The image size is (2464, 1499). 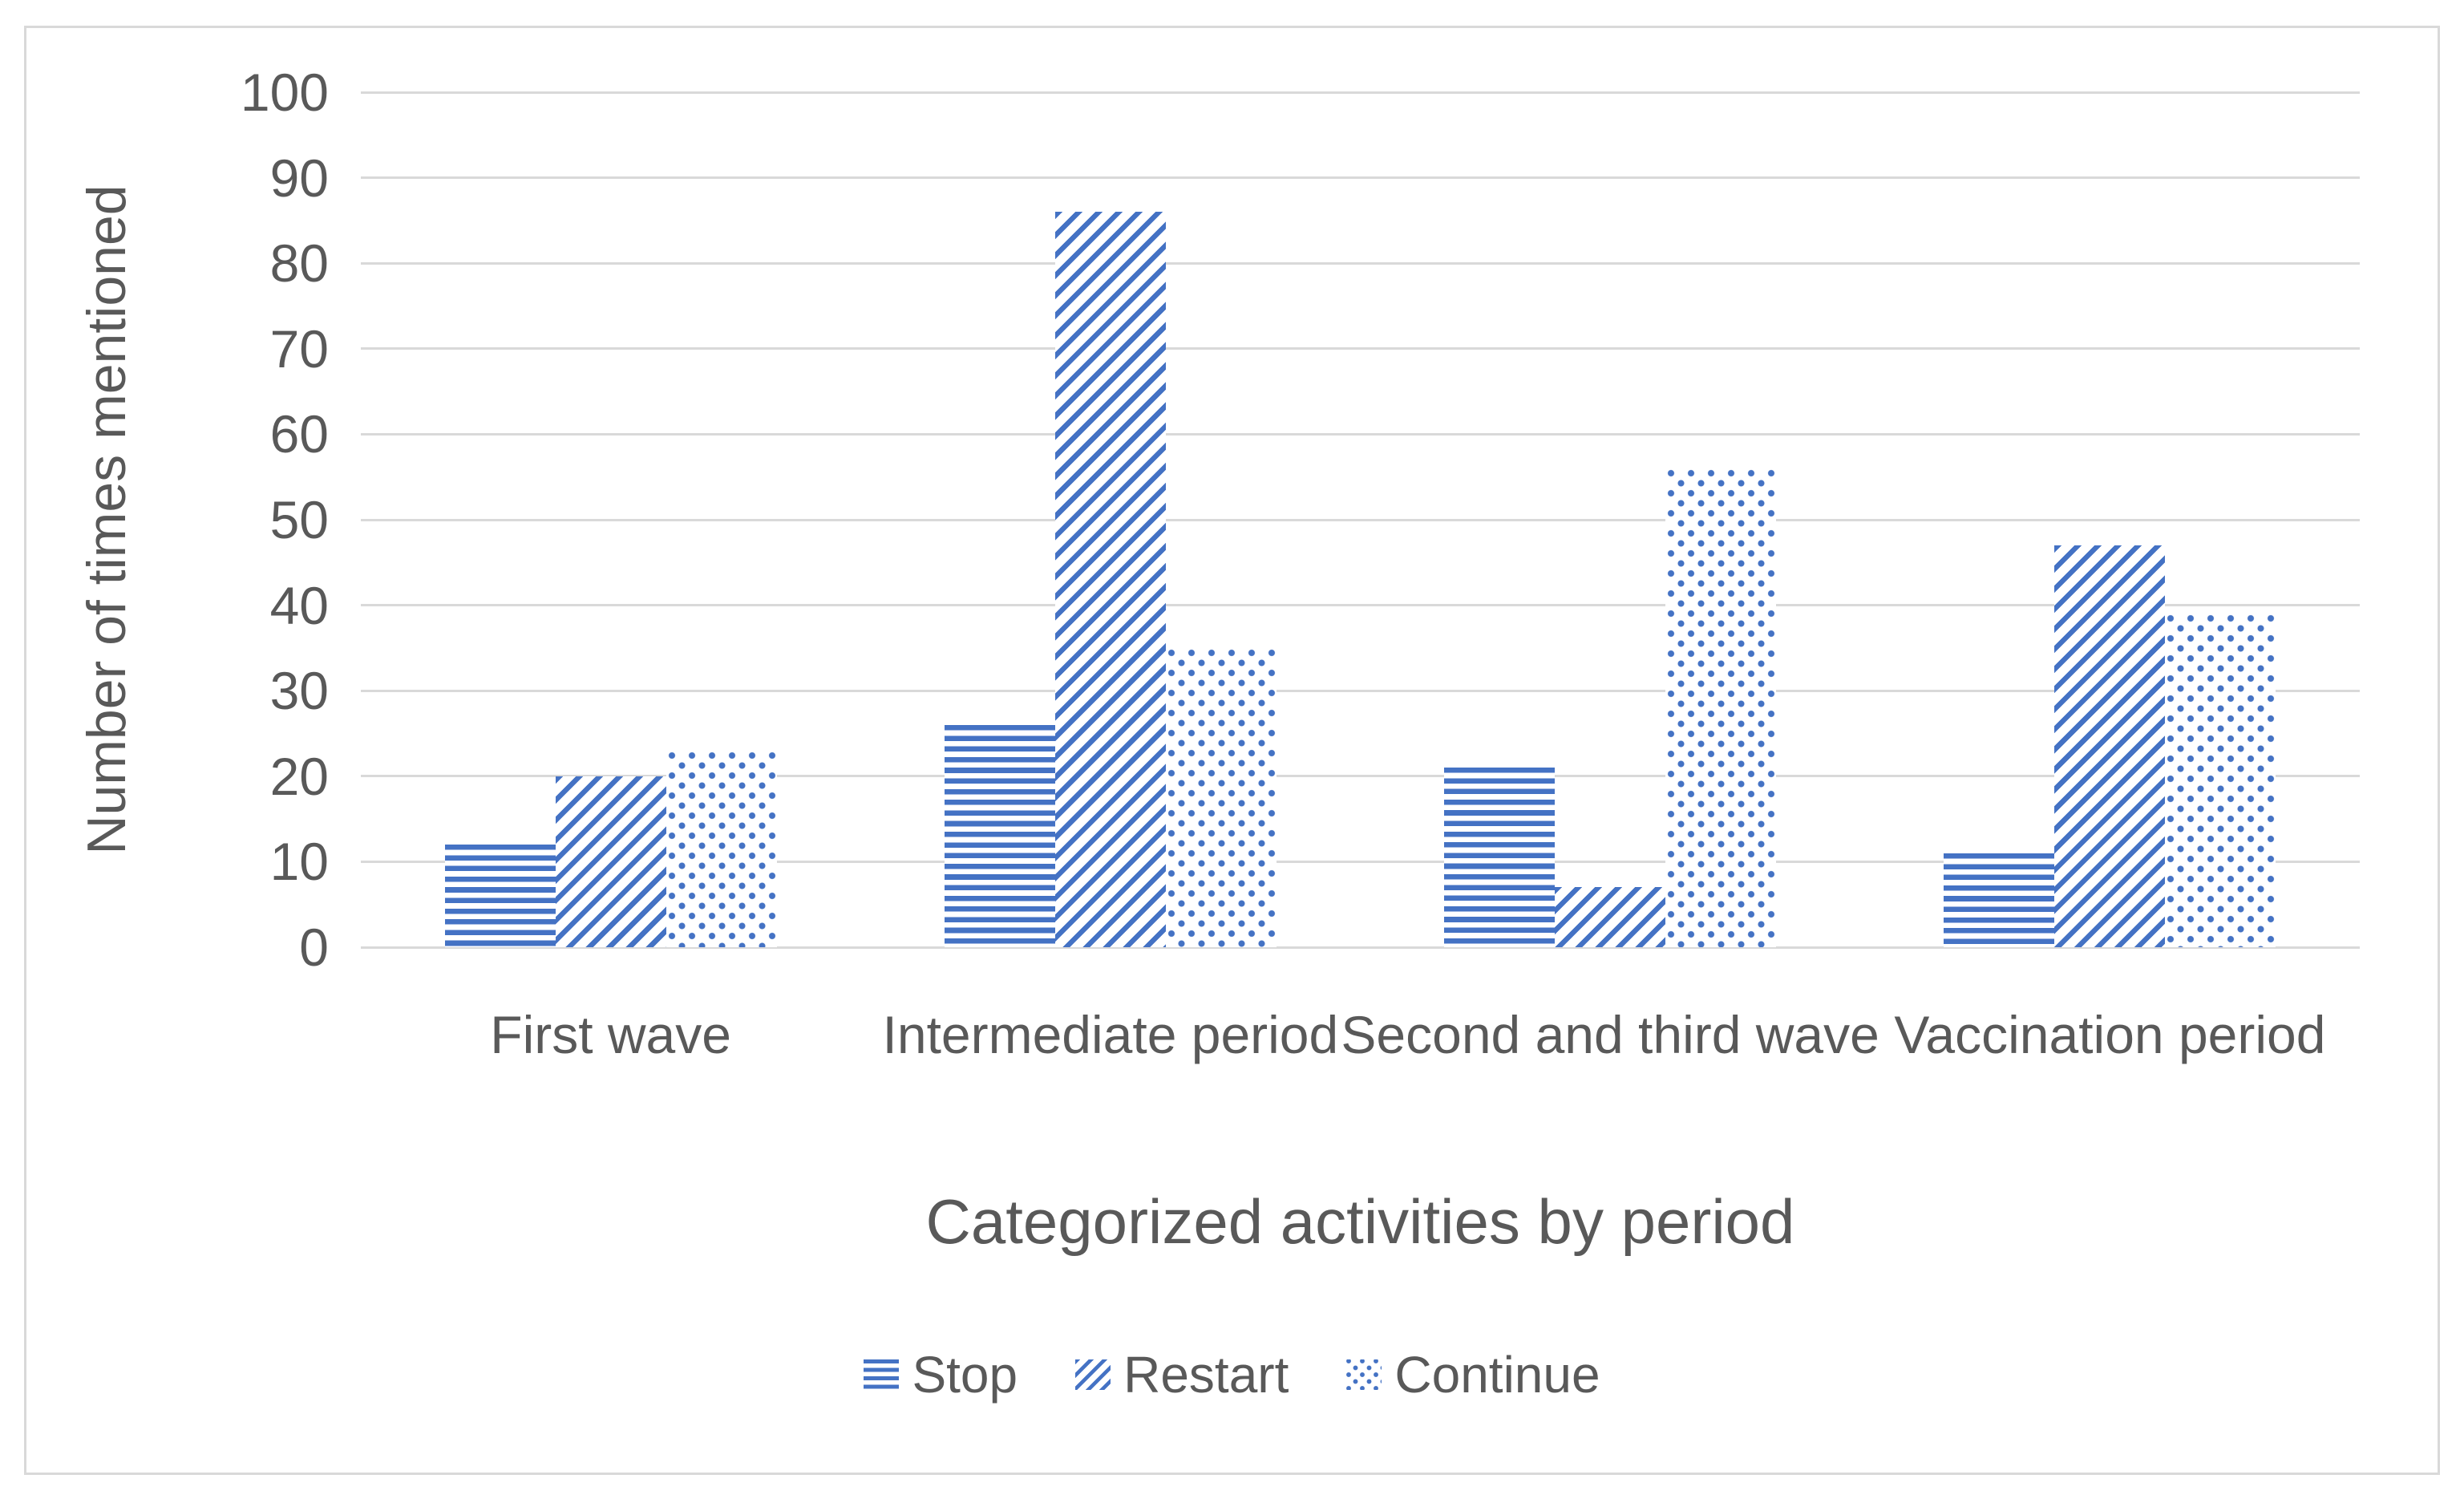 I want to click on bar-intermediate-period-stop, so click(x=999, y=835).